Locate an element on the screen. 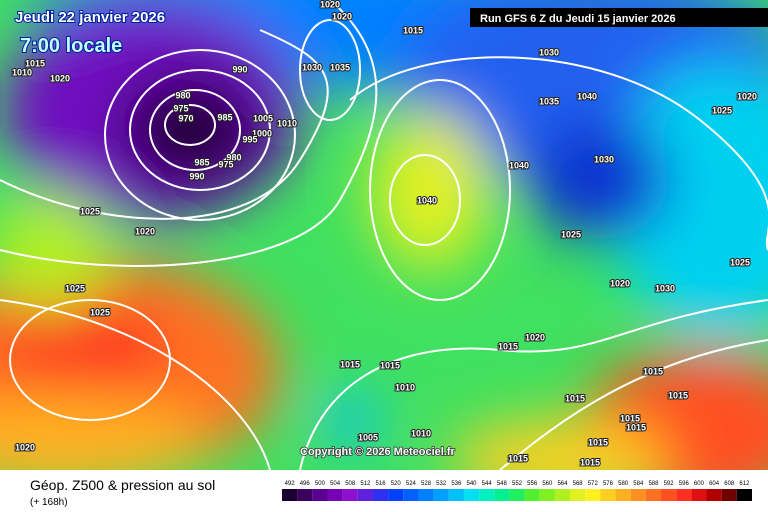 The width and height of the screenshot is (768, 512). legend-label: 596 is located at coordinates (684, 484).